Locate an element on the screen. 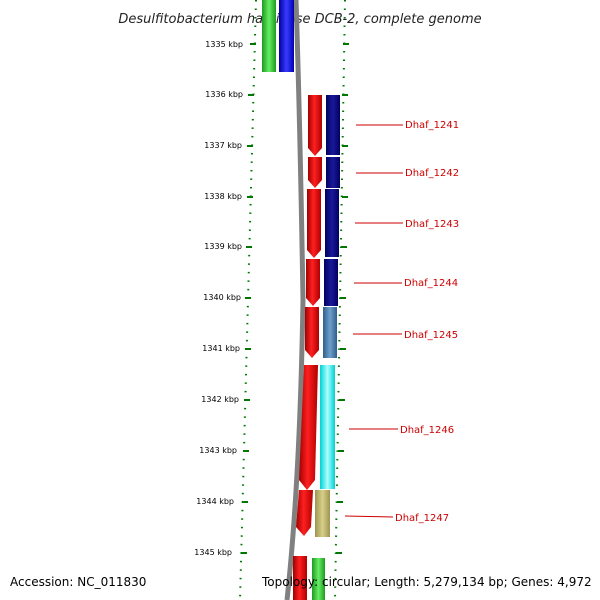  kbp-tick-label: 1340 kbp is located at coordinates (222, 297).